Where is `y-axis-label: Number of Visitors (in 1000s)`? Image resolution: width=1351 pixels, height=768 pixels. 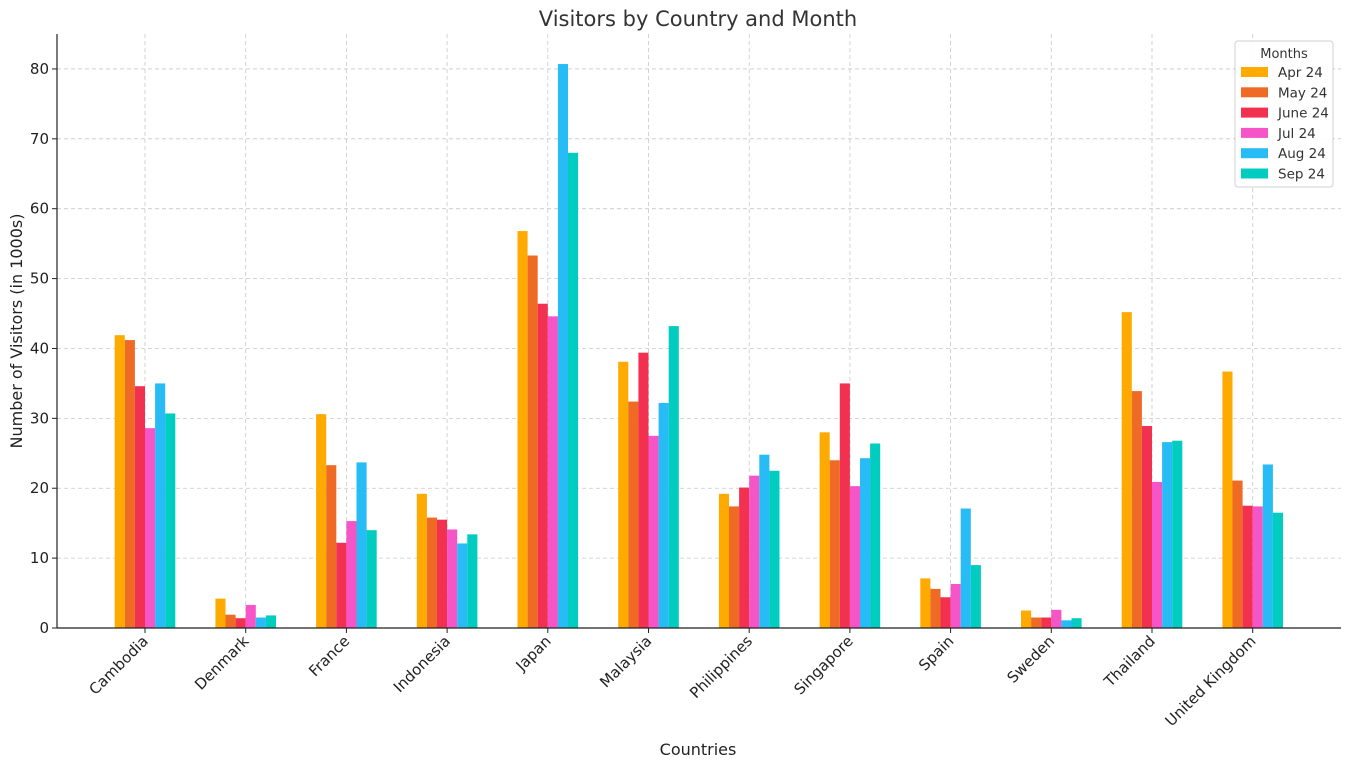
y-axis-label: Number of Visitors (in 1000s) is located at coordinates (16, 331).